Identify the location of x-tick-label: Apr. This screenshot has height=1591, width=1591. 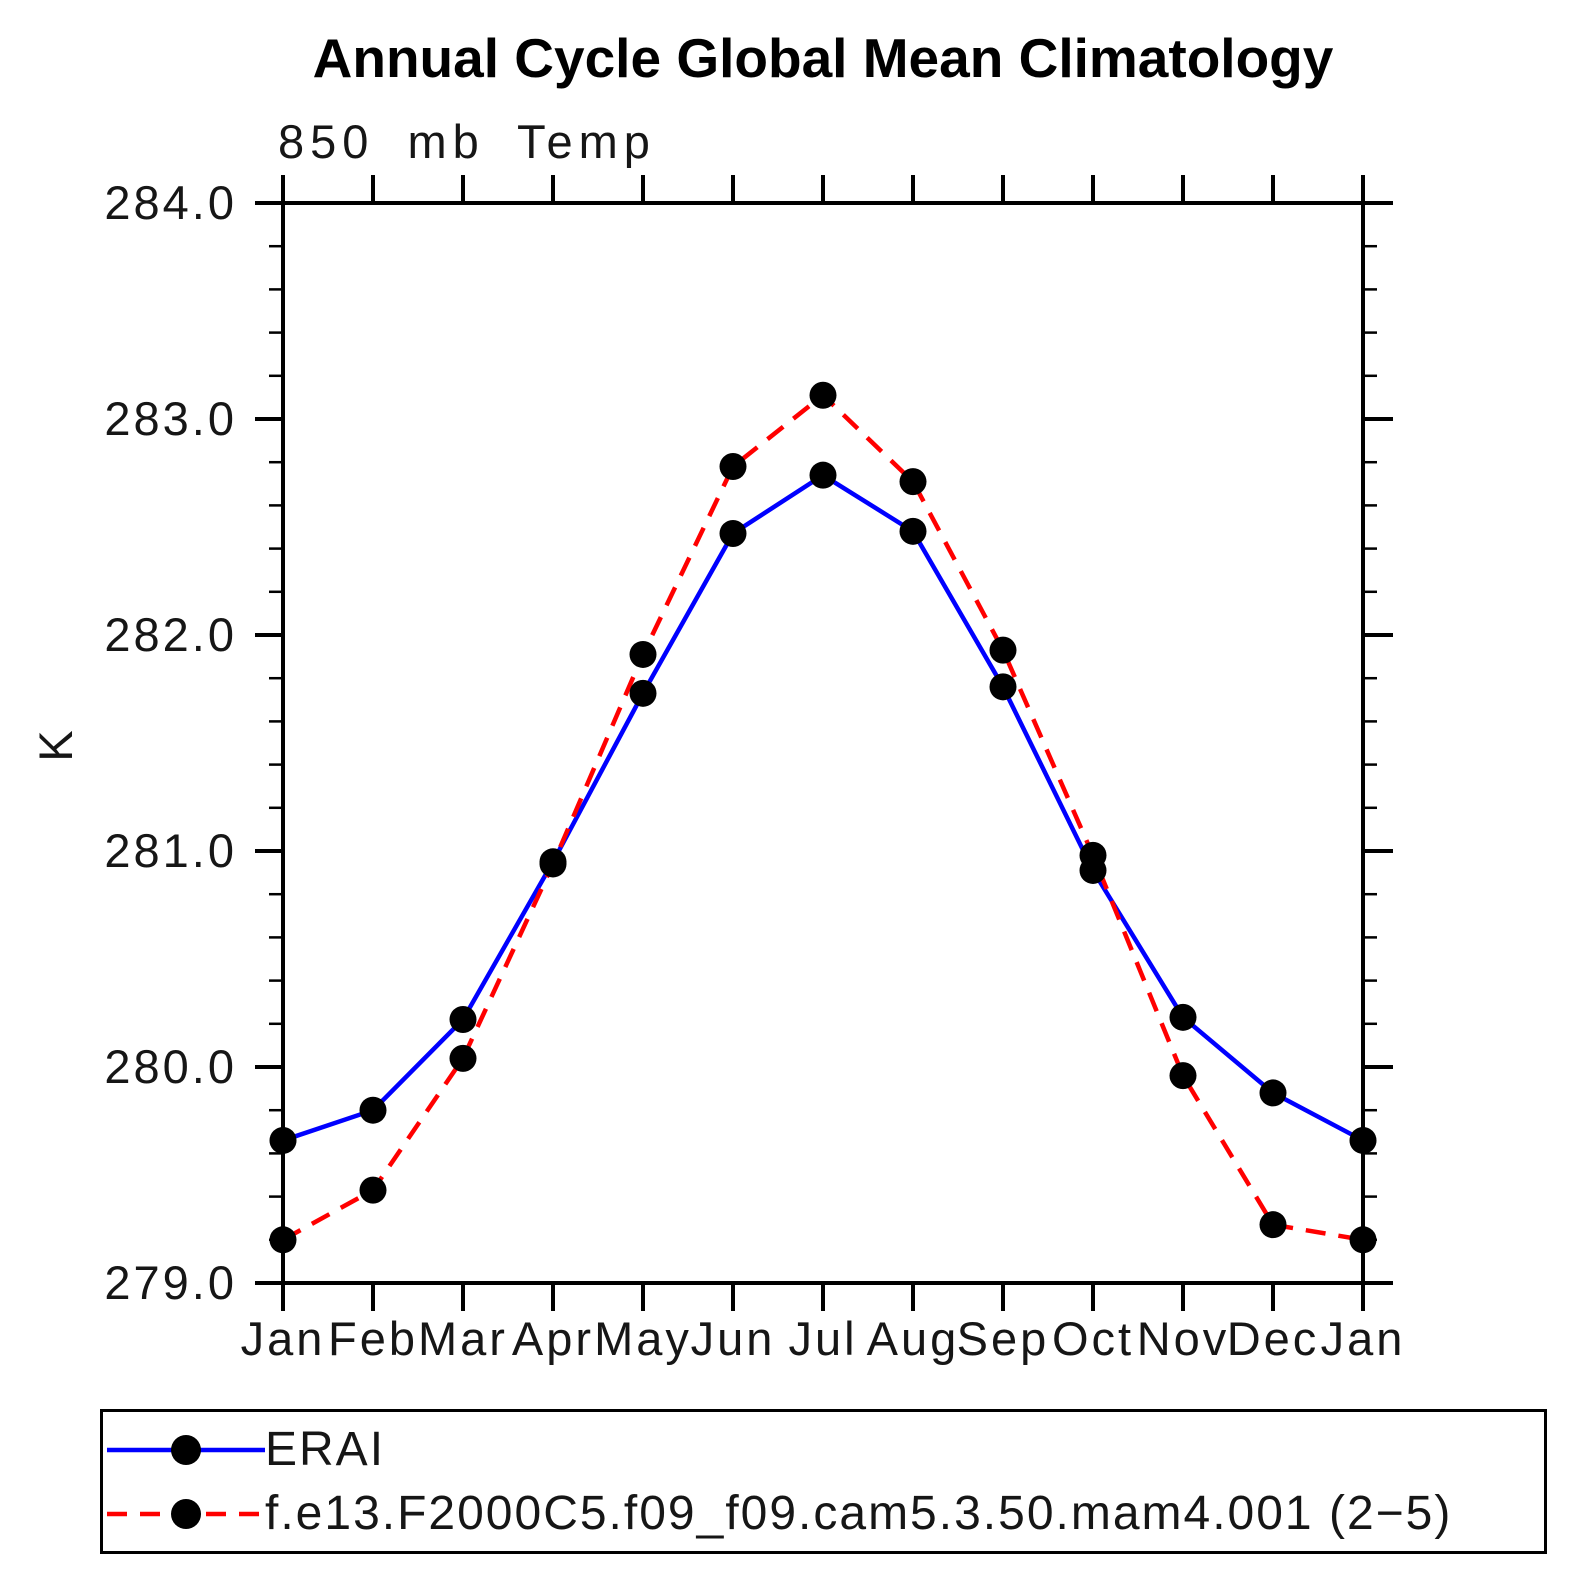
(553, 1338).